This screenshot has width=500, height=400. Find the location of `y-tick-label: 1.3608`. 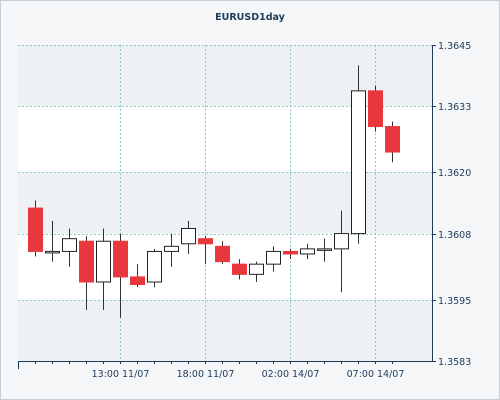

y-tick-label: 1.3608 is located at coordinates (454, 235).